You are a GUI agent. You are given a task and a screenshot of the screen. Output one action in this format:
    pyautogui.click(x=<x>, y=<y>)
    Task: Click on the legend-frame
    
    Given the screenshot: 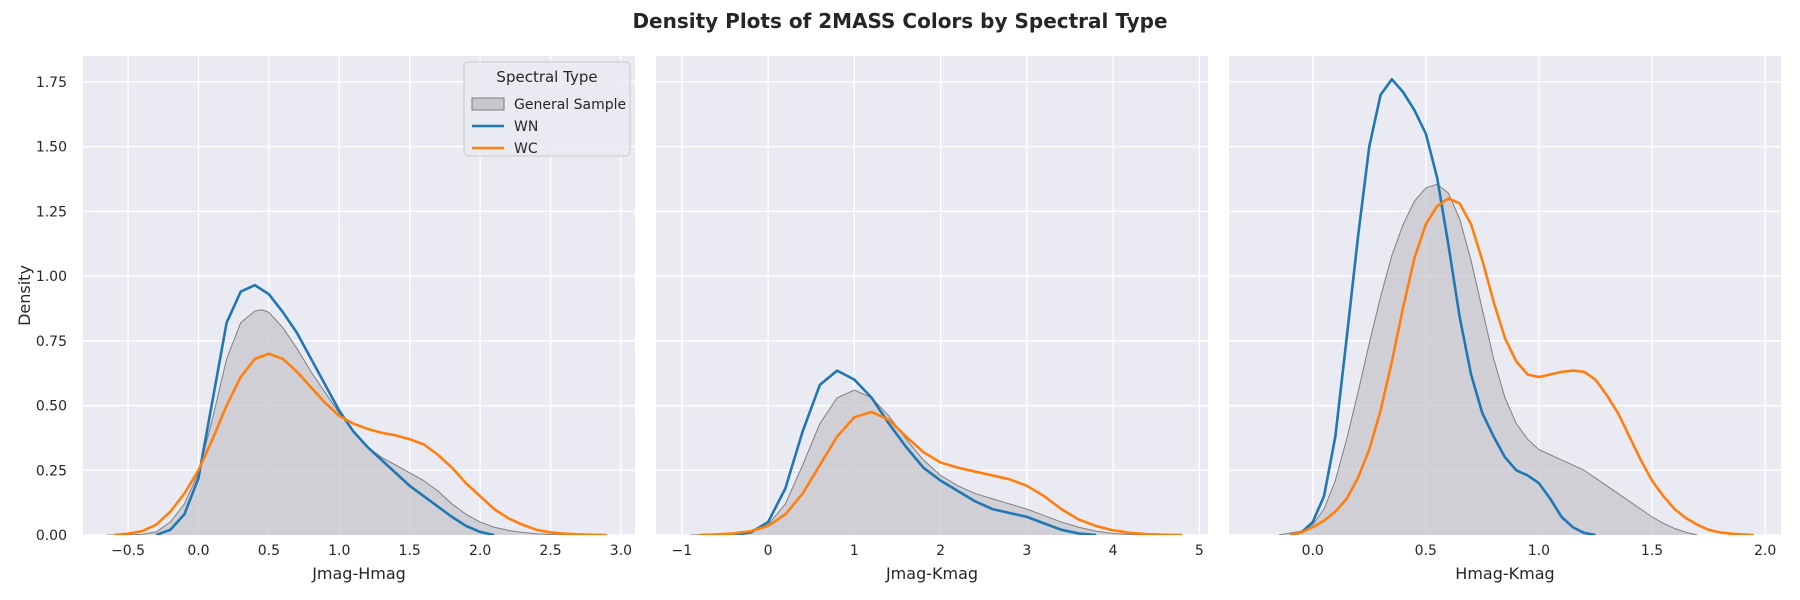 What is the action you would take?
    pyautogui.click(x=547, y=109)
    